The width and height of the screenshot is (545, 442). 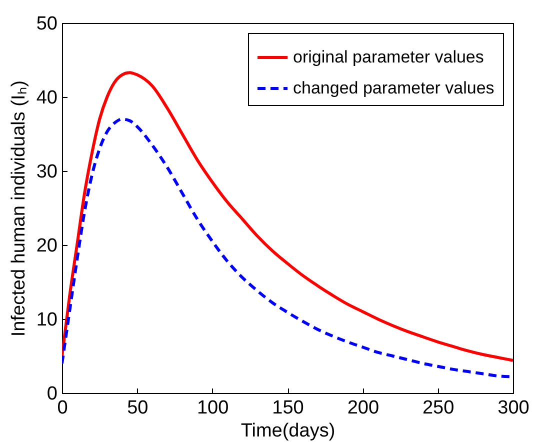 What do you see at coordinates (47, 172) in the screenshot?
I see `y-tick-label: 30` at bounding box center [47, 172].